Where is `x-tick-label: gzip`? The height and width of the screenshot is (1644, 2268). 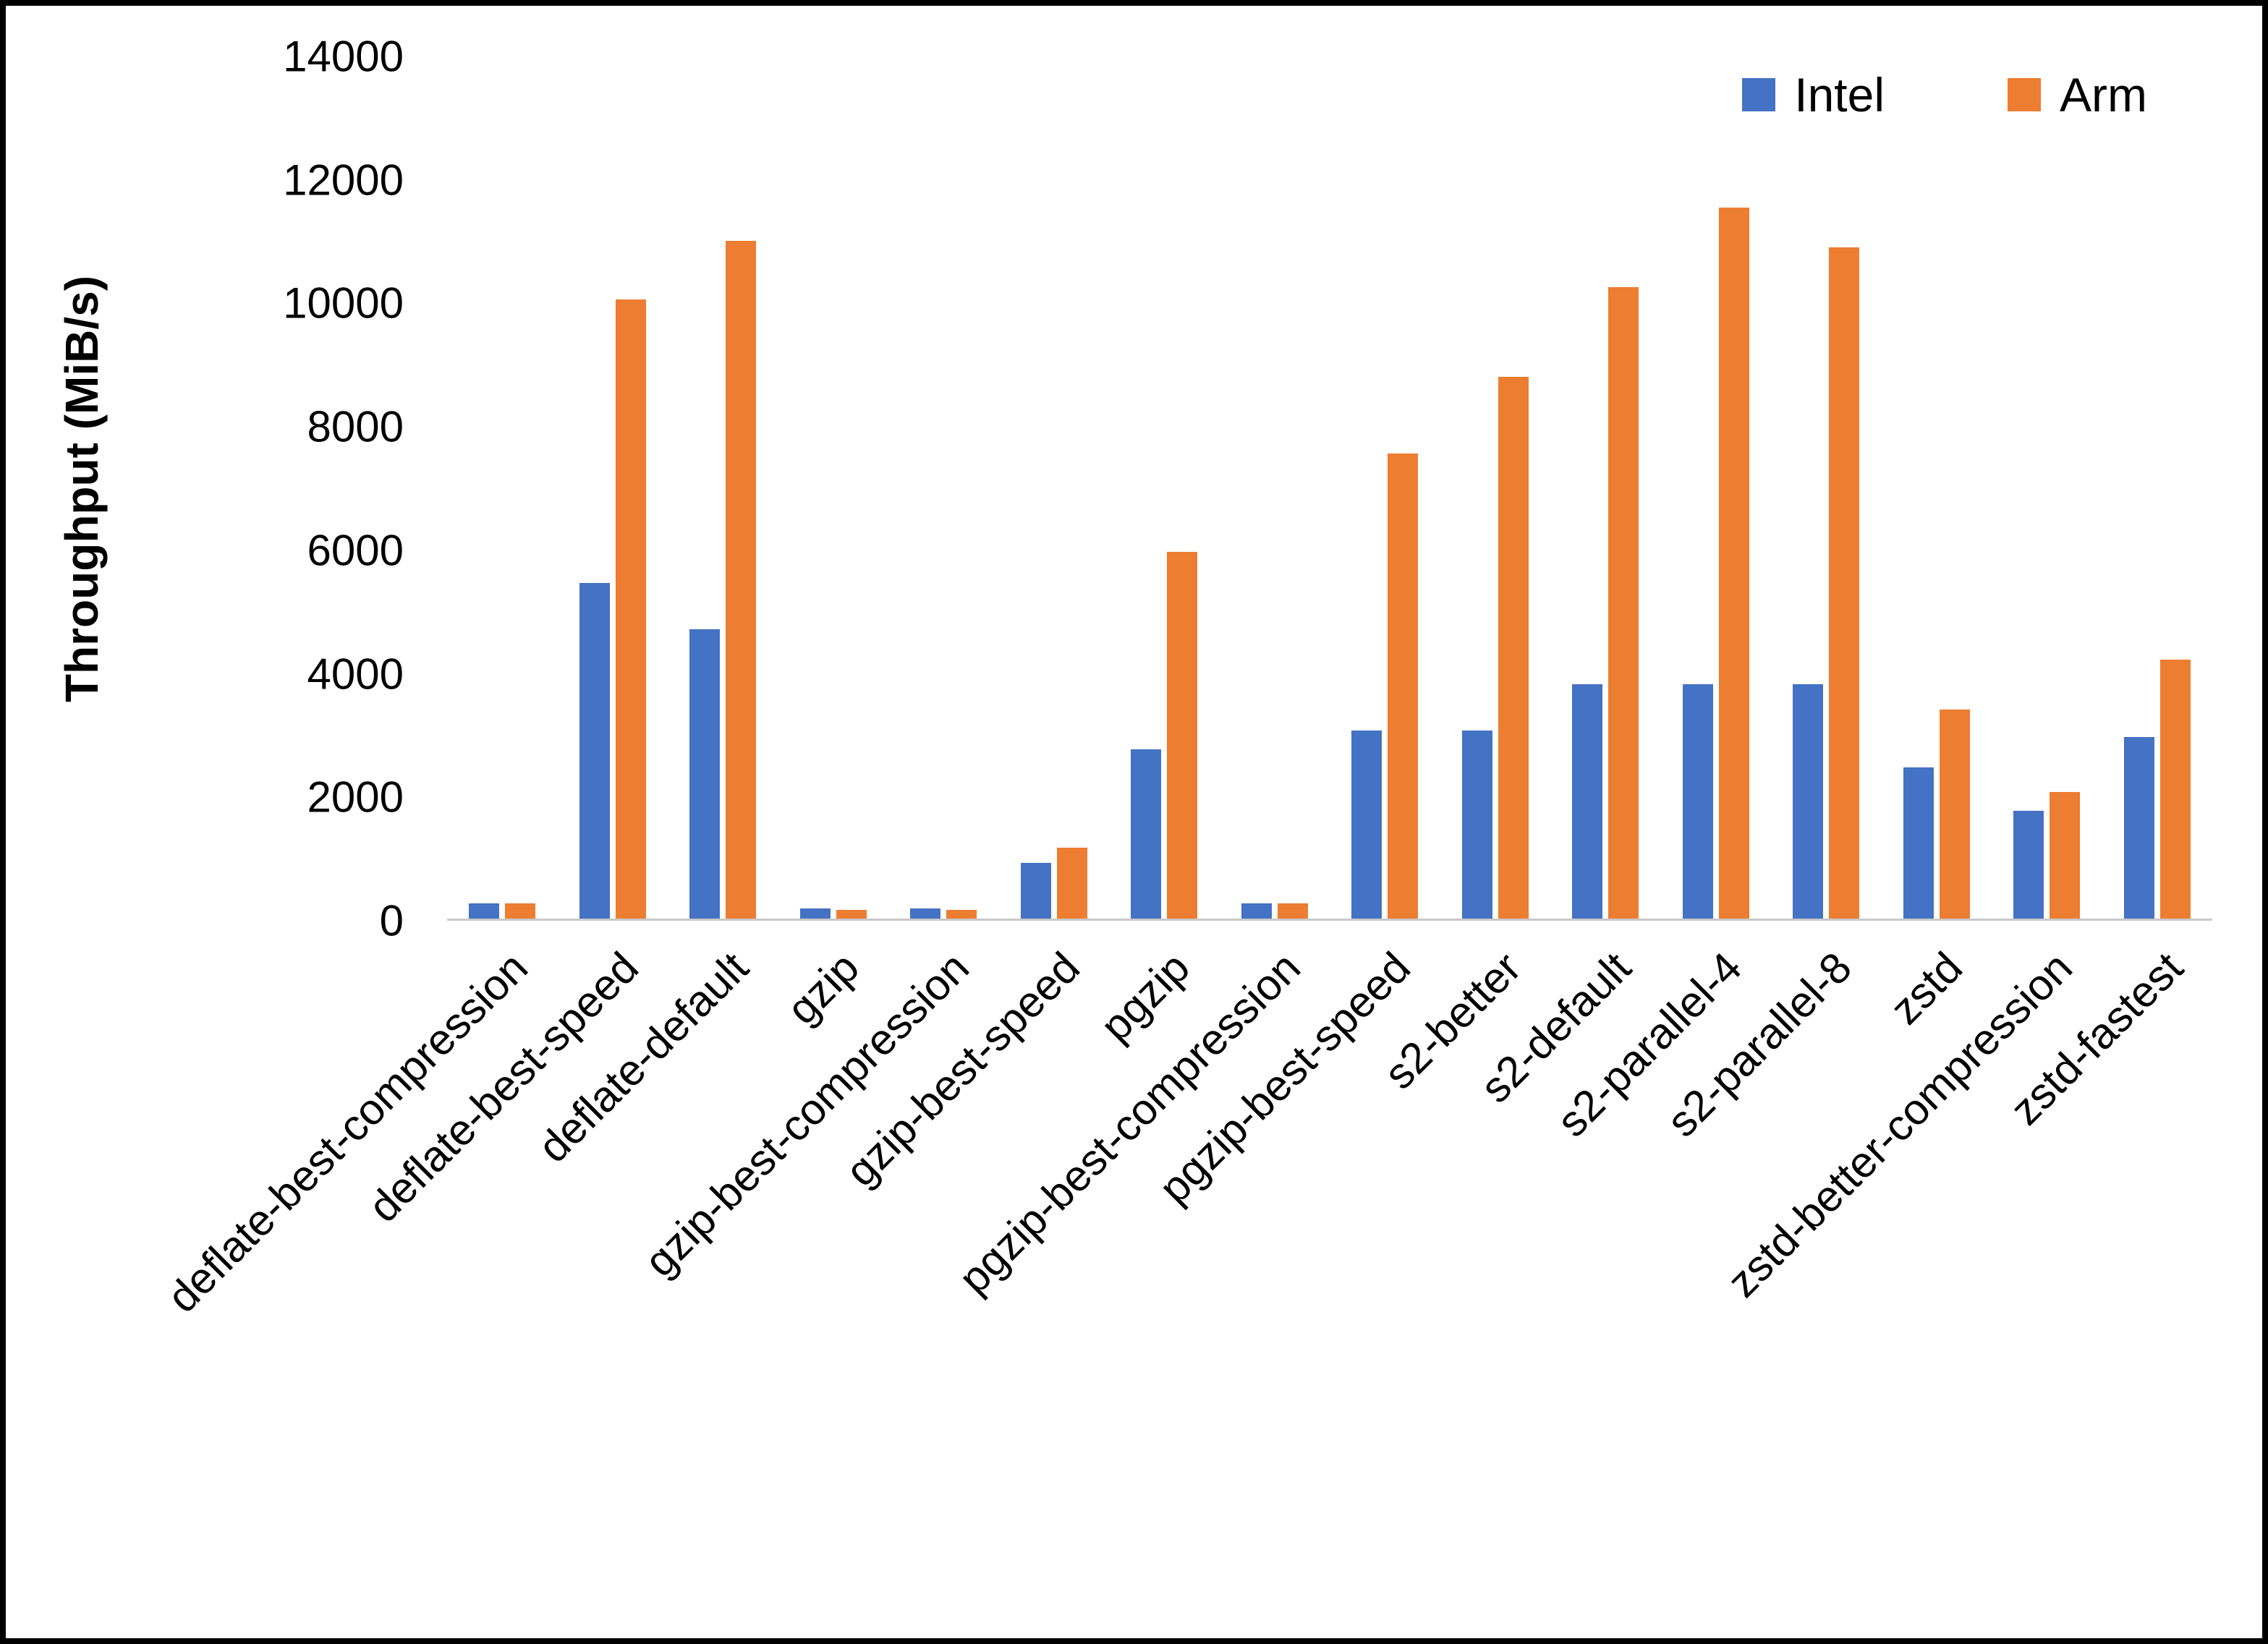
x-tick-label: gzip is located at coordinates (822, 988).